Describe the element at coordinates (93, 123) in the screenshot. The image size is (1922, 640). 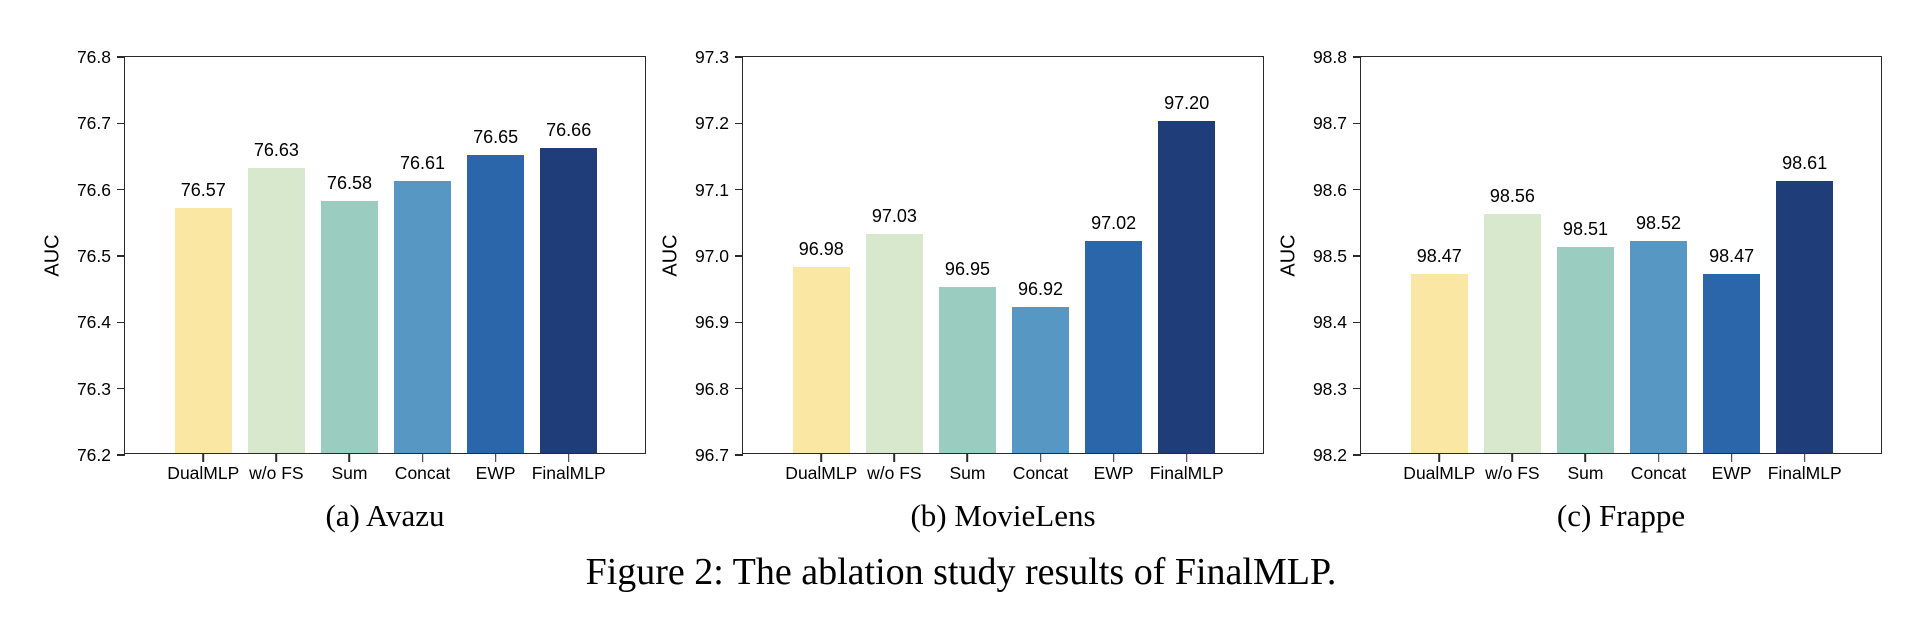
I see `y-tick-label: 76.7` at that location.